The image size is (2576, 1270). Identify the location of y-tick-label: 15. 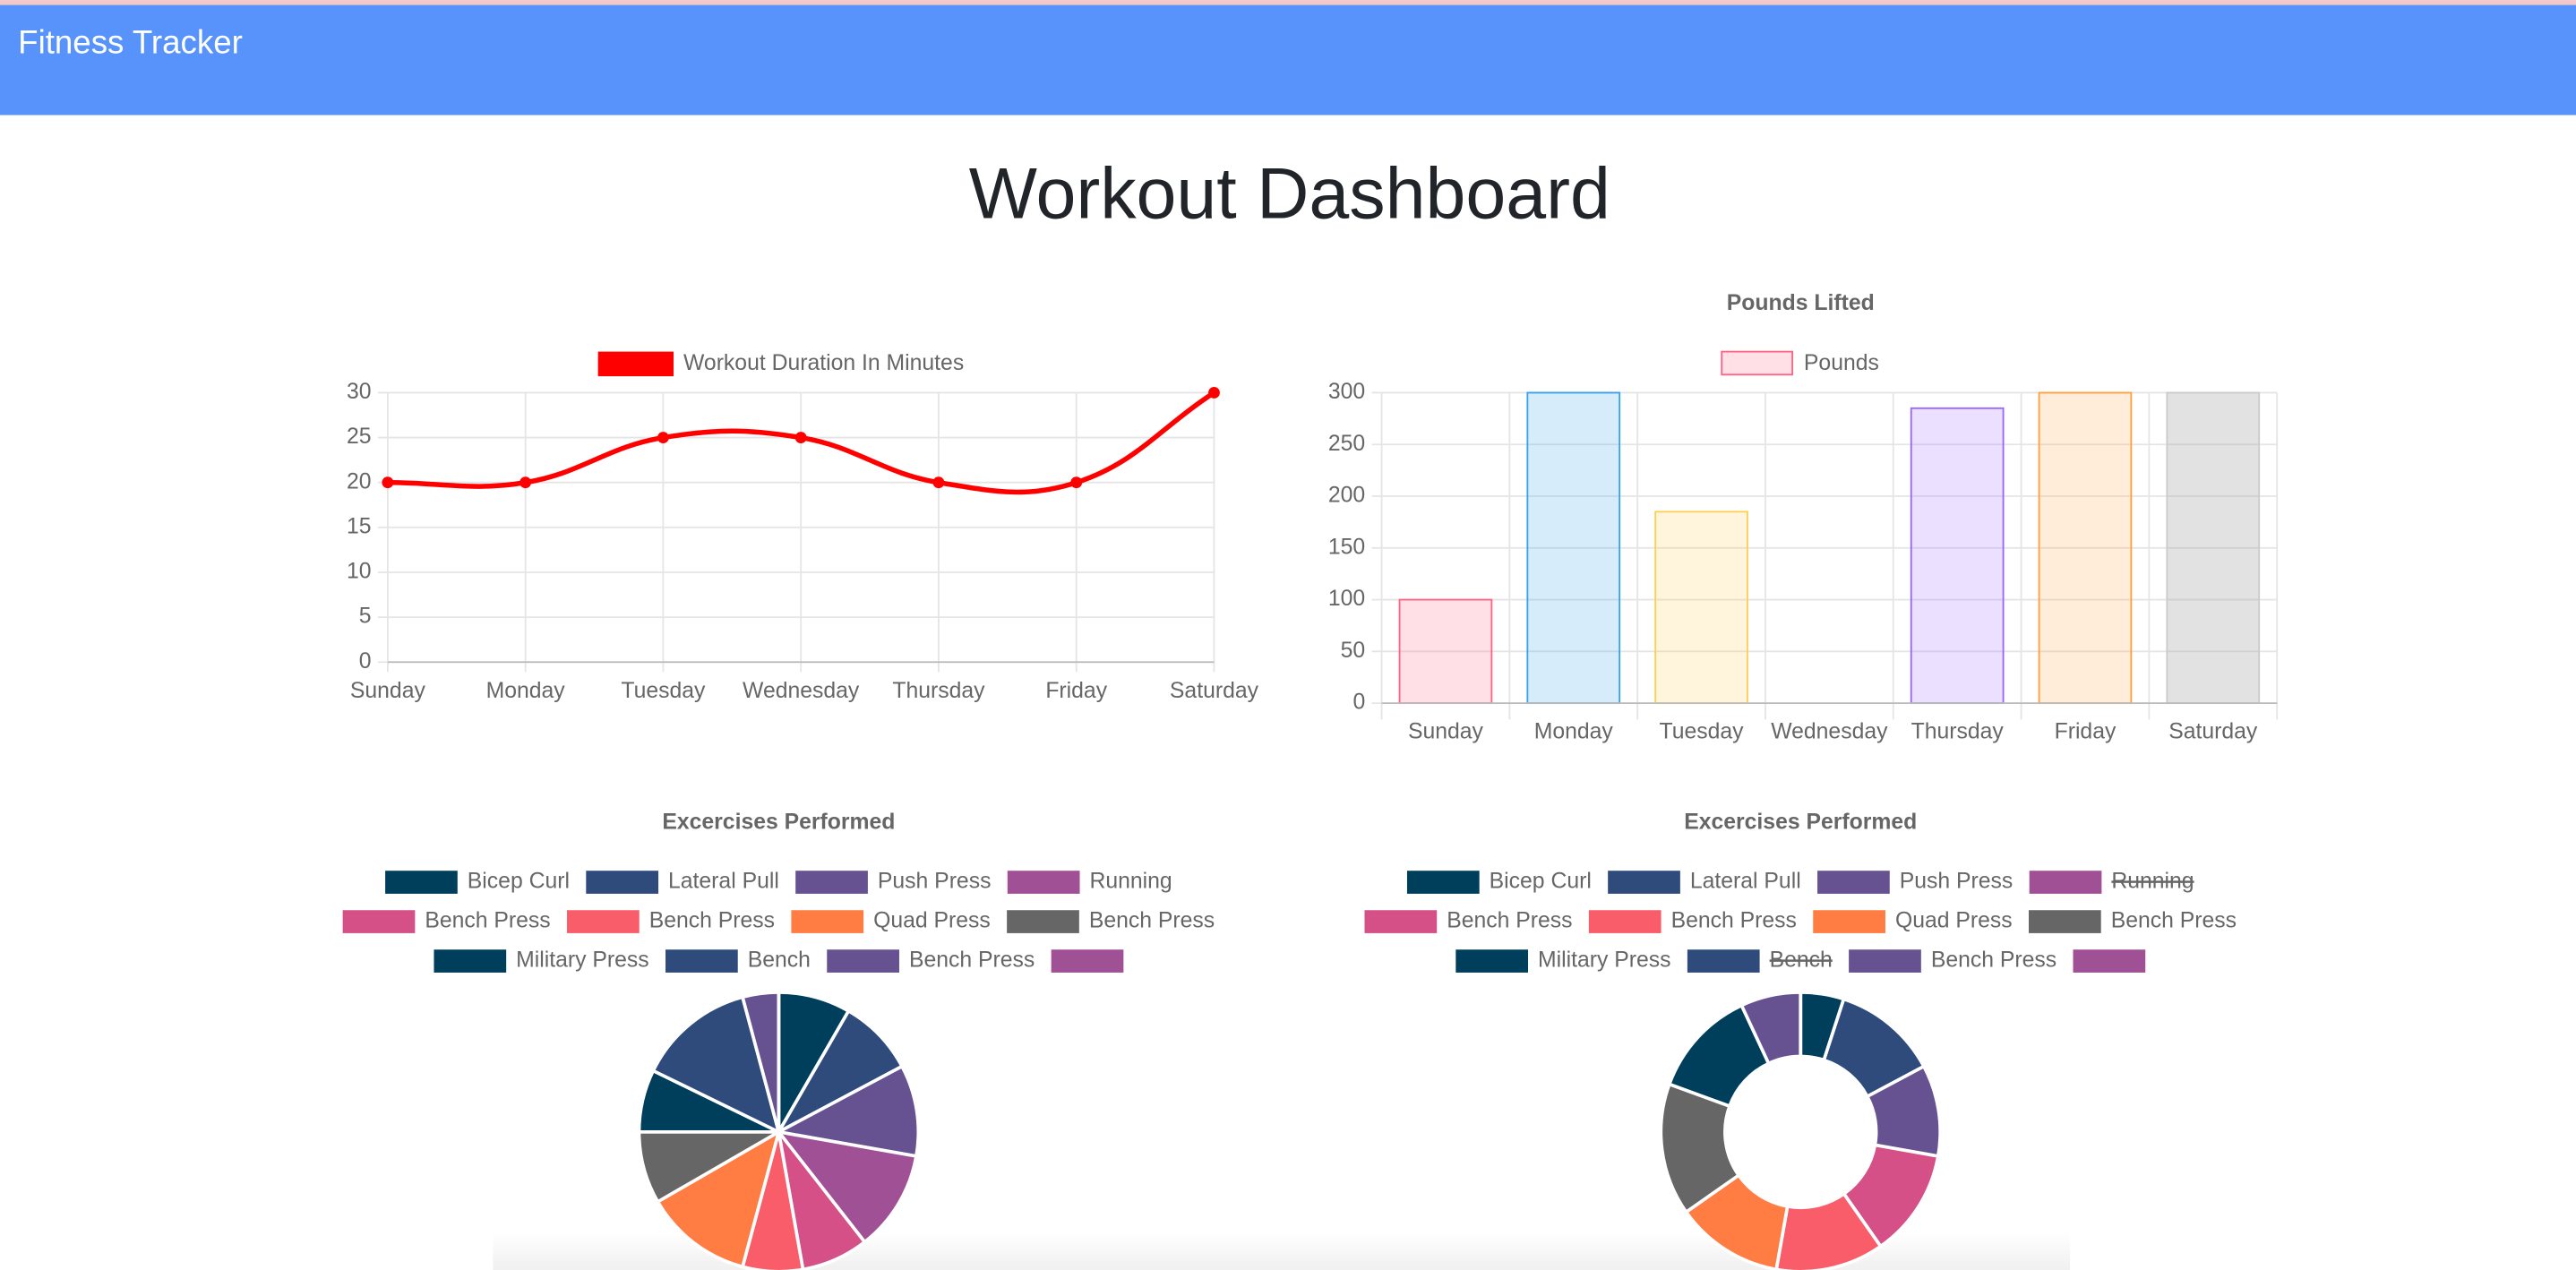
(359, 526).